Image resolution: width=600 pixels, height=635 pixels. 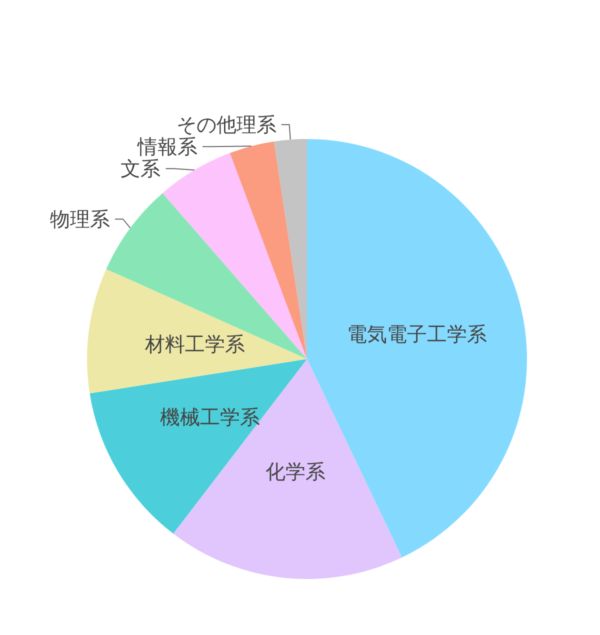 I want to click on slice-label: 物理系, so click(x=80, y=219).